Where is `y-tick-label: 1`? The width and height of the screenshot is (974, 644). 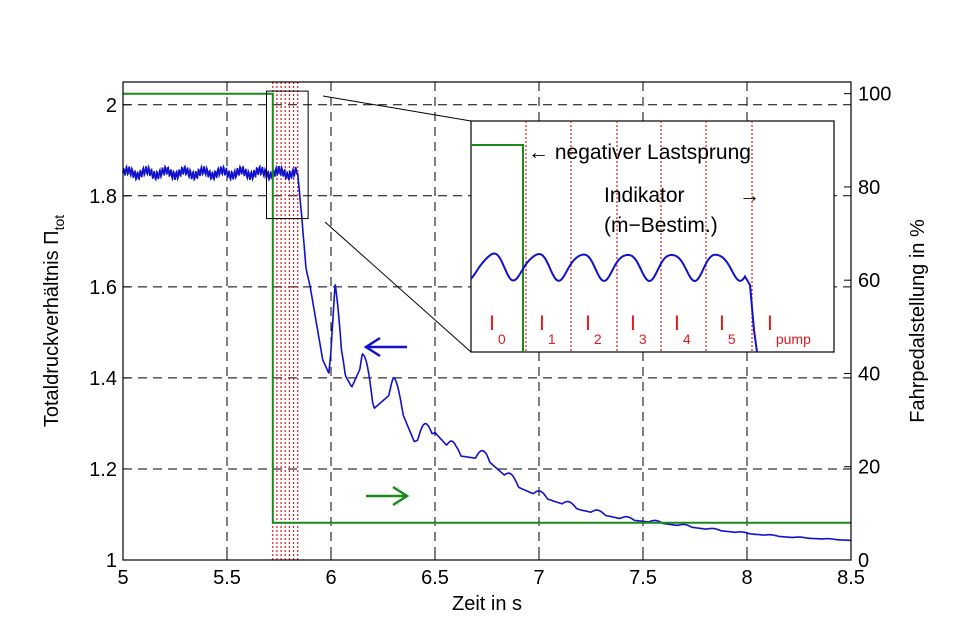 y-tick-label: 1 is located at coordinates (111, 561).